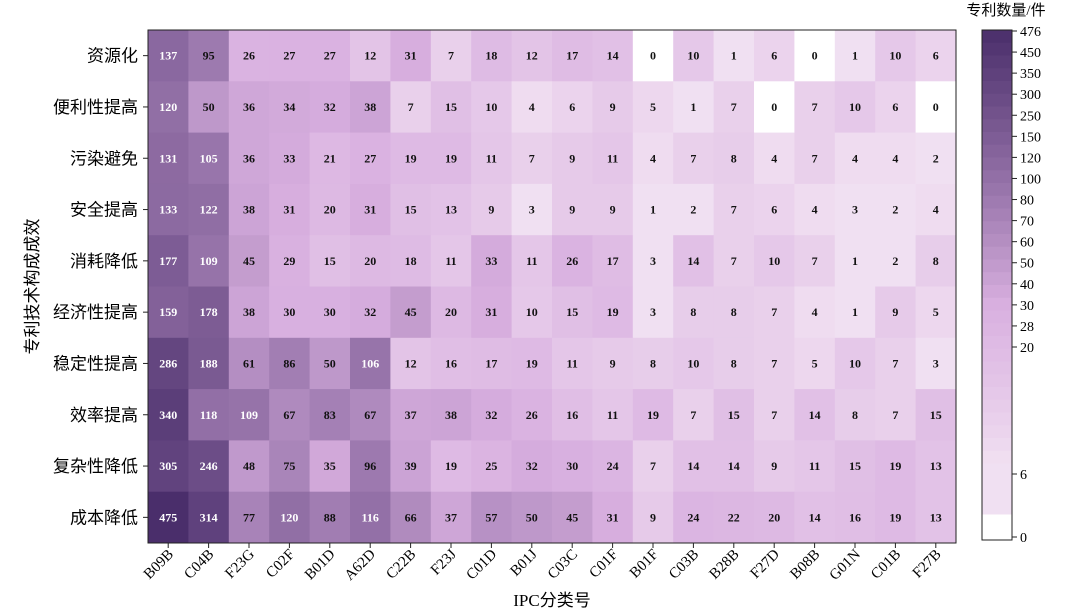 This screenshot has height=614, width=1080. I want to click on colorbar-tick-label: 300, so click(1030, 95).